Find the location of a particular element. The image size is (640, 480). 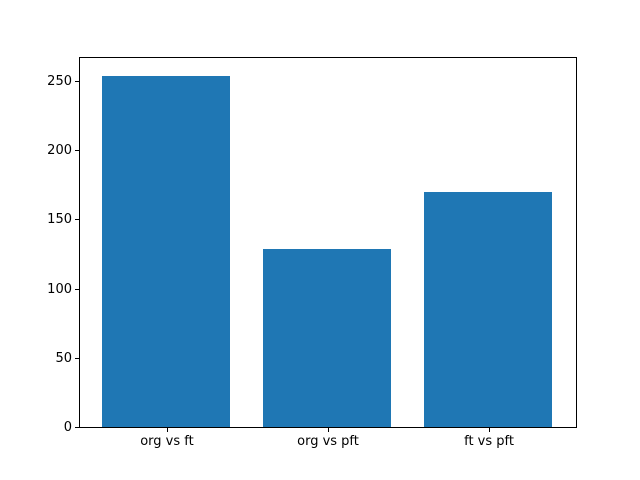

y-tick-label: 150 is located at coordinates (59, 220).